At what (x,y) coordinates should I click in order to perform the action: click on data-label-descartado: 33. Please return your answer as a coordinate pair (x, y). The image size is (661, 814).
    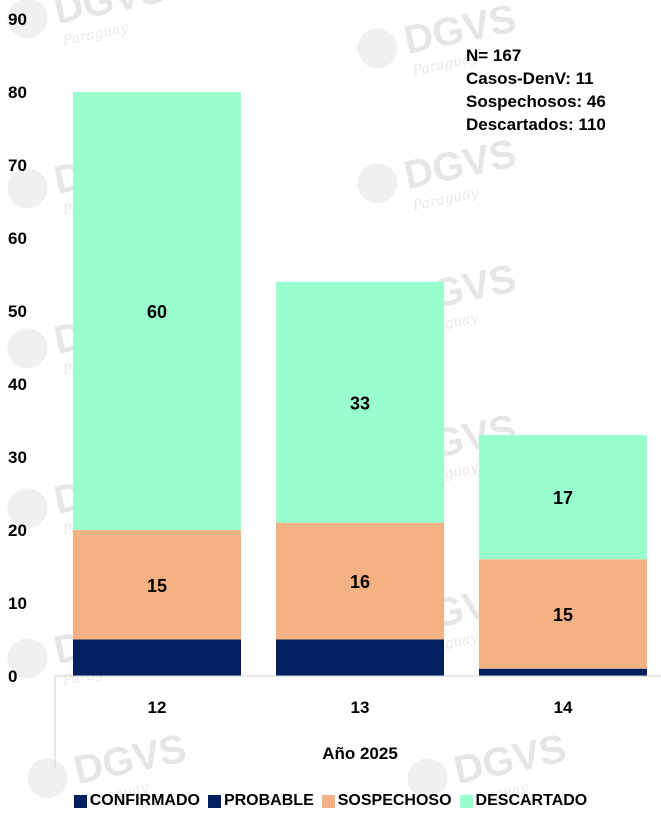
    Looking at the image, I should click on (360, 403).